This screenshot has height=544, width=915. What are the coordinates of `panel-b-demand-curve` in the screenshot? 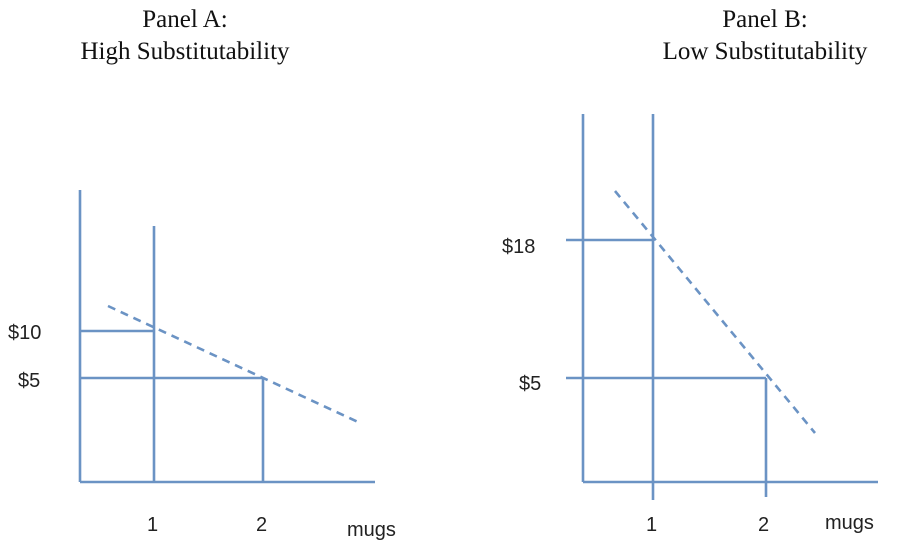 It's located at (715, 312).